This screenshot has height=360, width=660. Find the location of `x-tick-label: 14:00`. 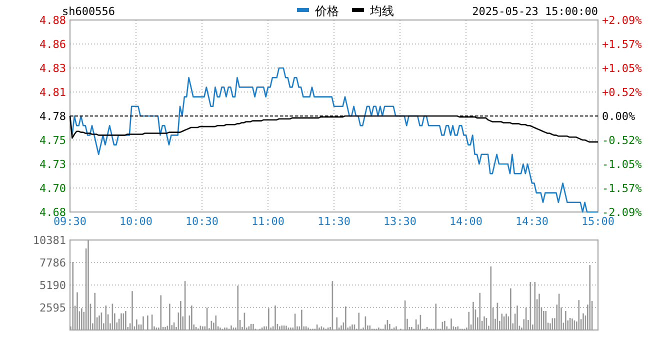

x-tick-label: 14:00 is located at coordinates (466, 221).